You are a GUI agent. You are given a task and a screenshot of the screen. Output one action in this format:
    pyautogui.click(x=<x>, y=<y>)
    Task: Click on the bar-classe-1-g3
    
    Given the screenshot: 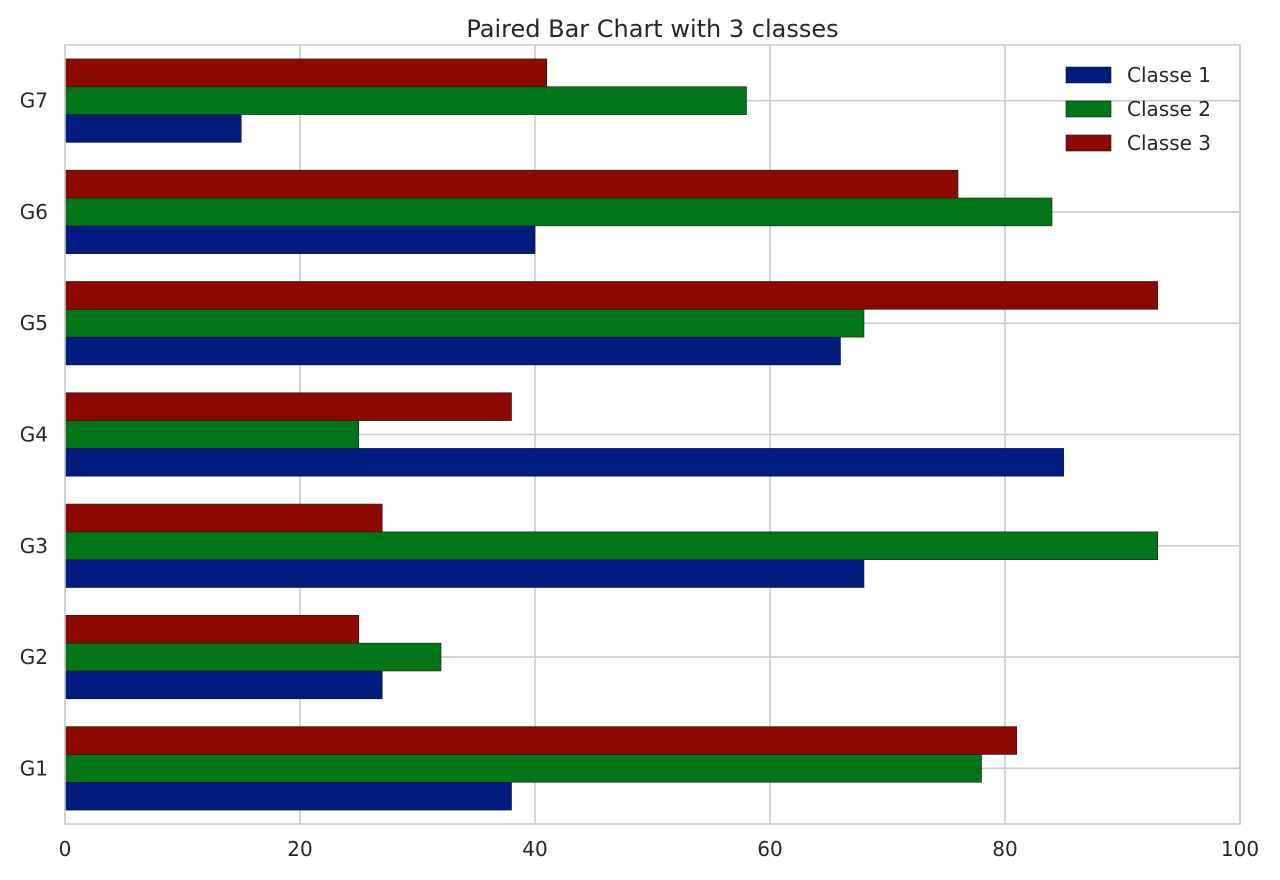 What is the action you would take?
    pyautogui.click(x=464, y=573)
    